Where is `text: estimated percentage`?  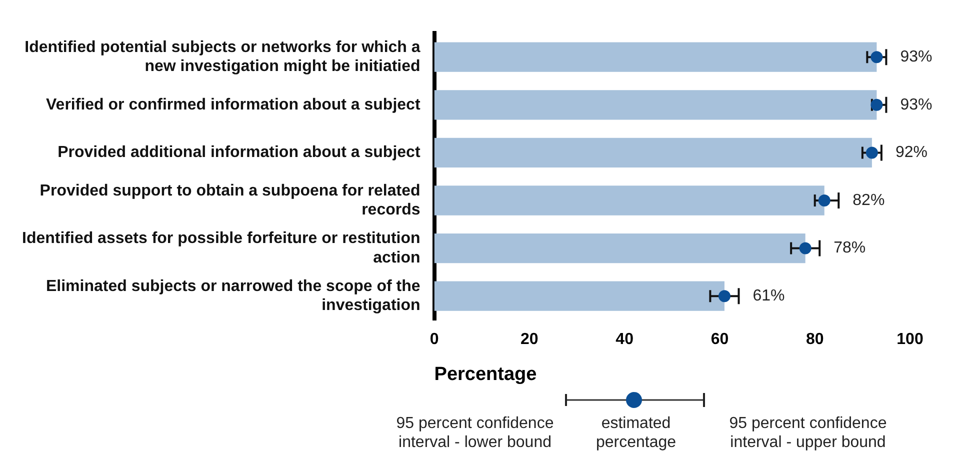
text: estimated percentage is located at coordinates (636, 433).